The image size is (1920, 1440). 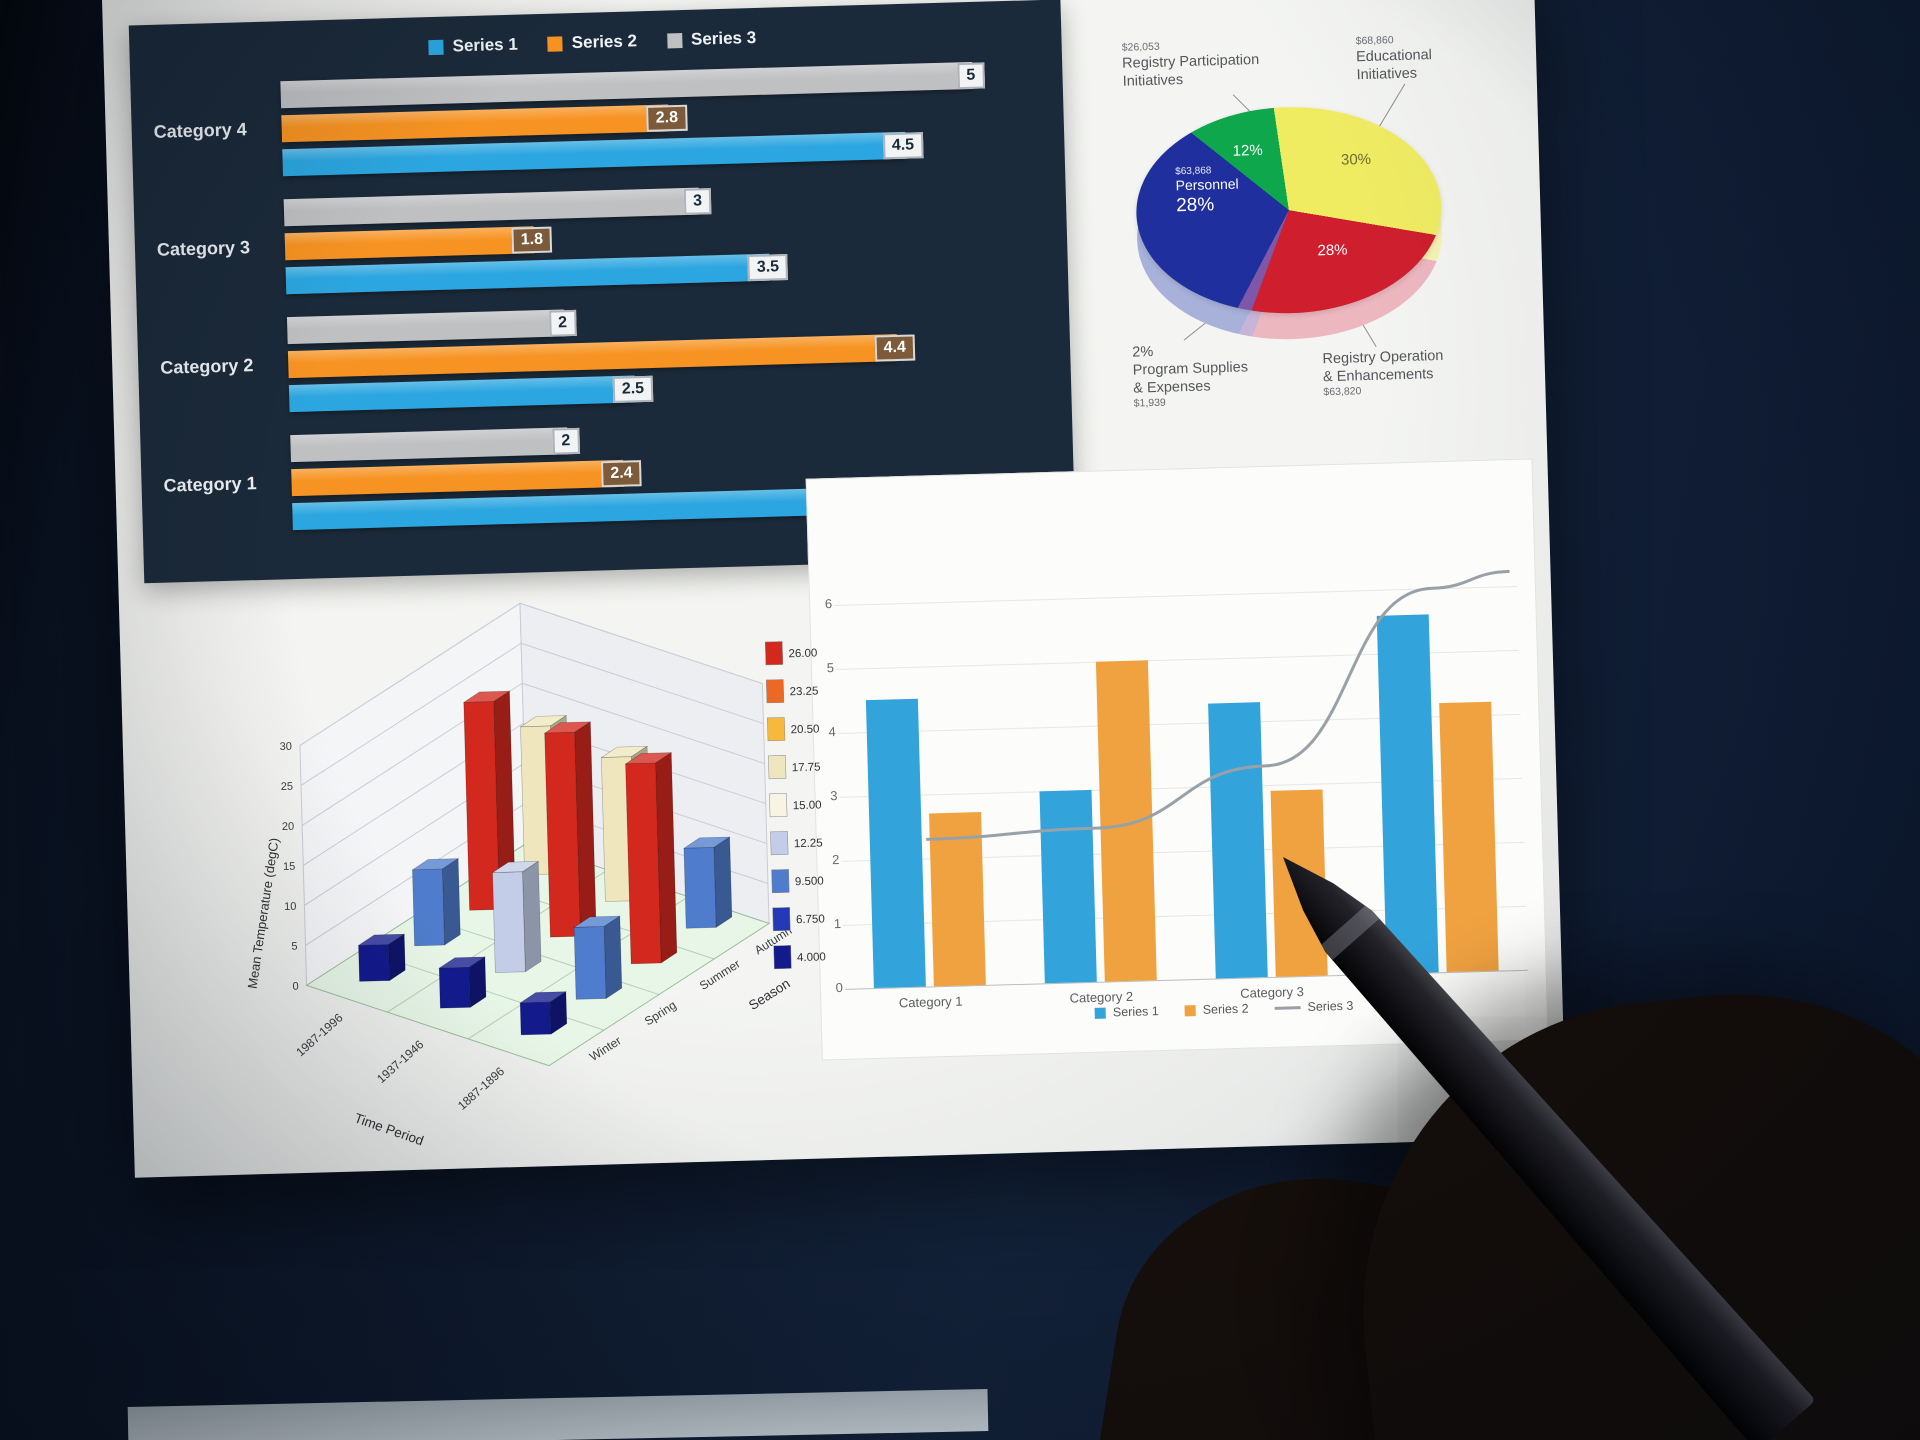 What do you see at coordinates (1356, 159) in the screenshot?
I see `pie-percent-30: 30%` at bounding box center [1356, 159].